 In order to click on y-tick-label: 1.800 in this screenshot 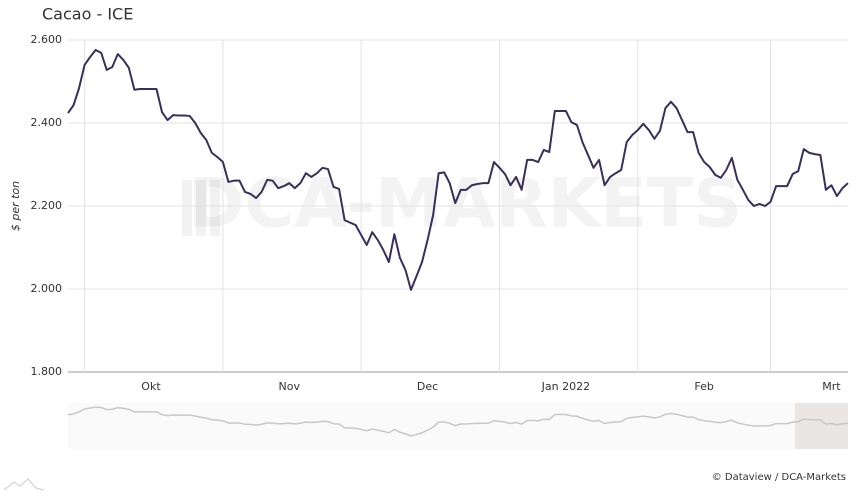, I will do `click(47, 371)`.